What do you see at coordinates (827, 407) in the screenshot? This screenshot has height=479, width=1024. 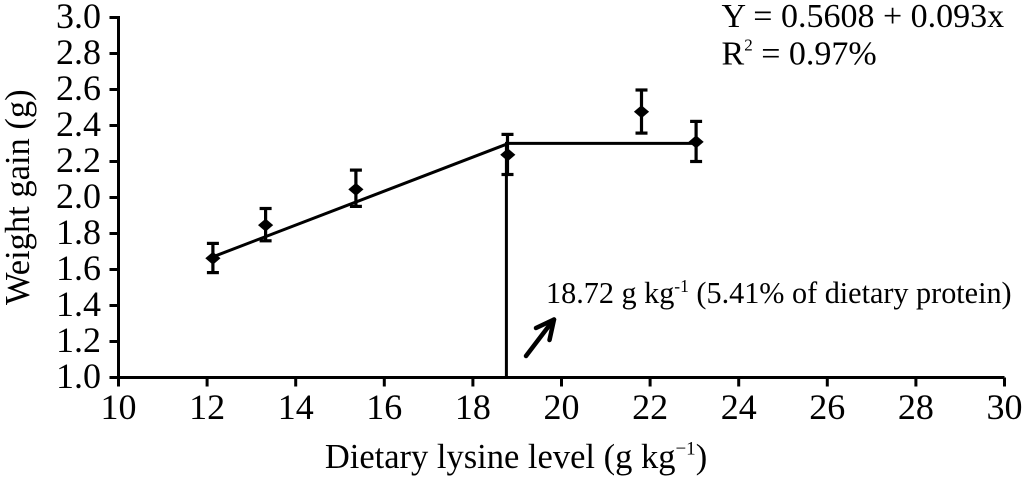 I see `svg-text: 26` at bounding box center [827, 407].